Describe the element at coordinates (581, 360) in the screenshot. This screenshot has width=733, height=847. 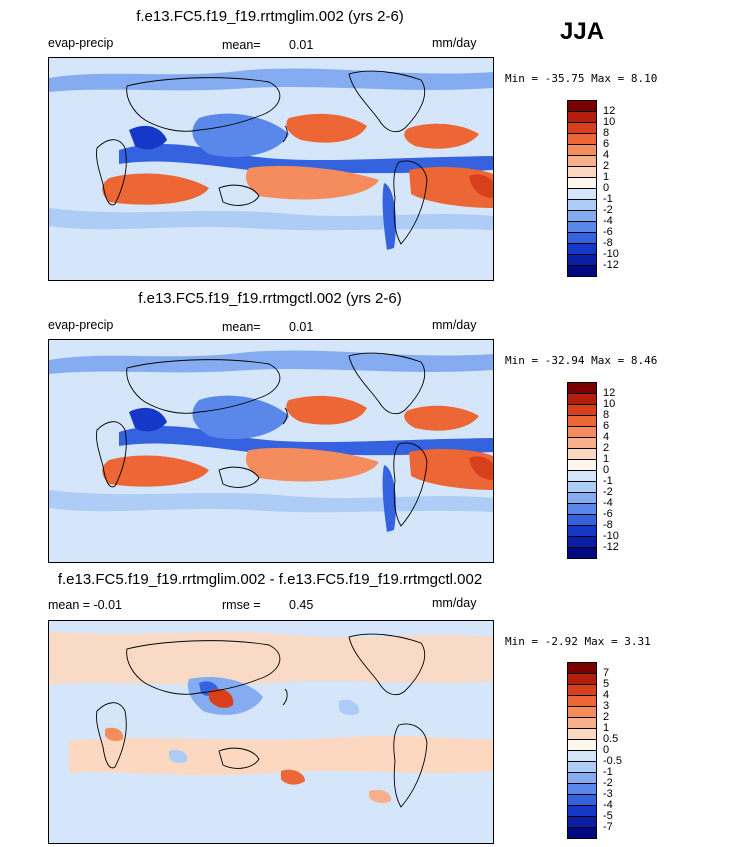
I see `panel-2-minmax: Min = -32.94 Max = 8.46` at that location.